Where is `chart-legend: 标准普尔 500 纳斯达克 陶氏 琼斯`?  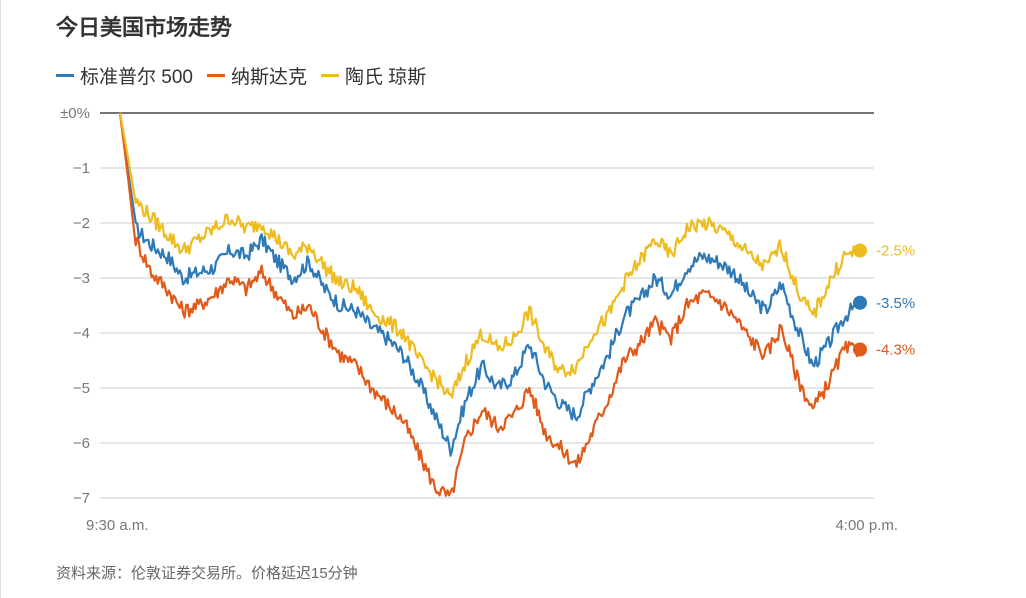
chart-legend: 标准普尔 500 纳斯达克 陶氏 琼斯 is located at coordinates (248, 75).